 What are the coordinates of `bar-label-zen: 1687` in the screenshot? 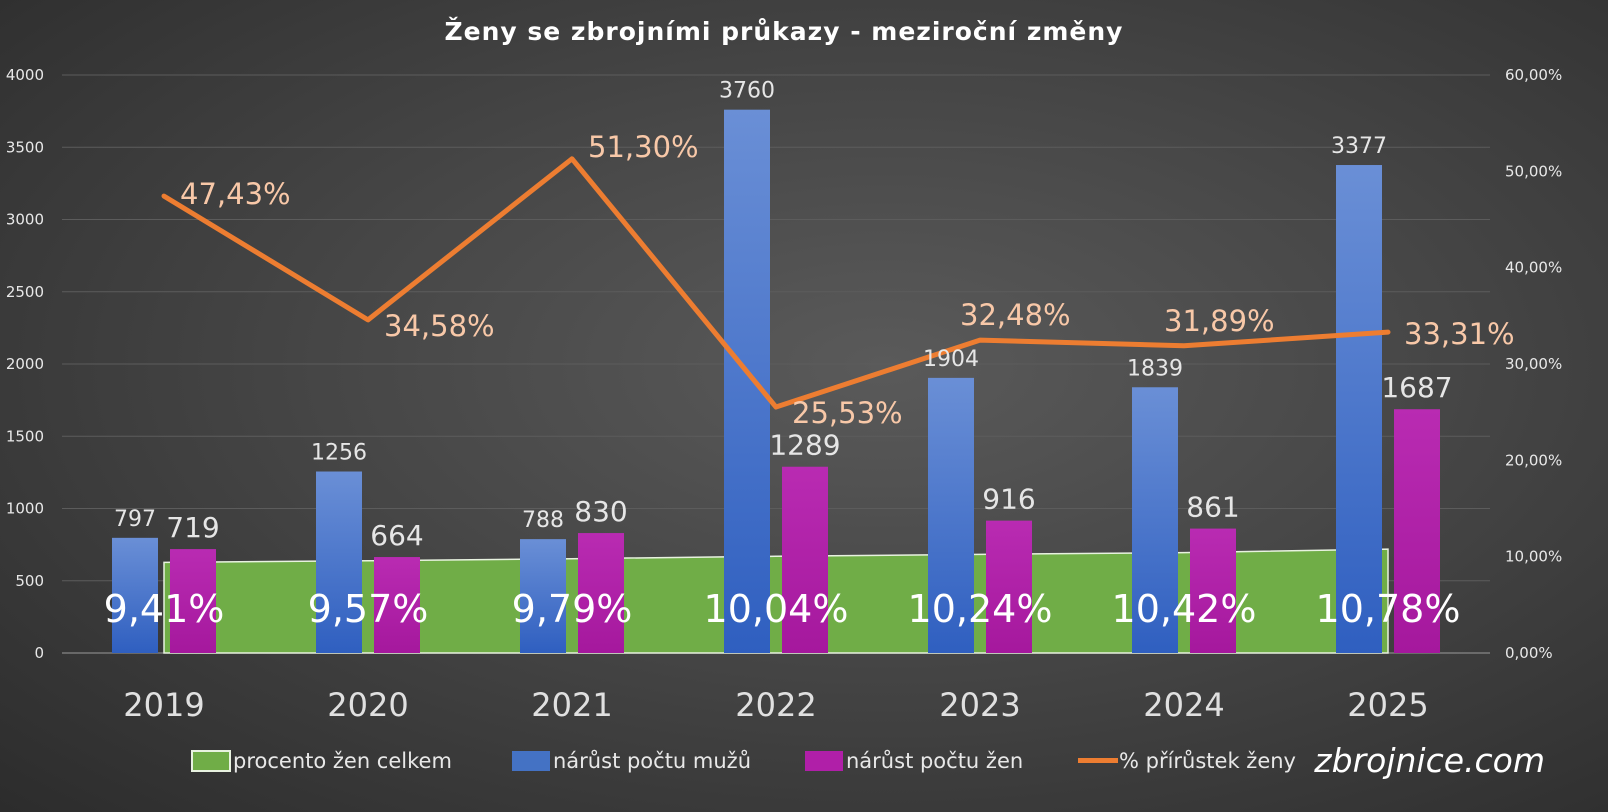 It's located at (1416, 387).